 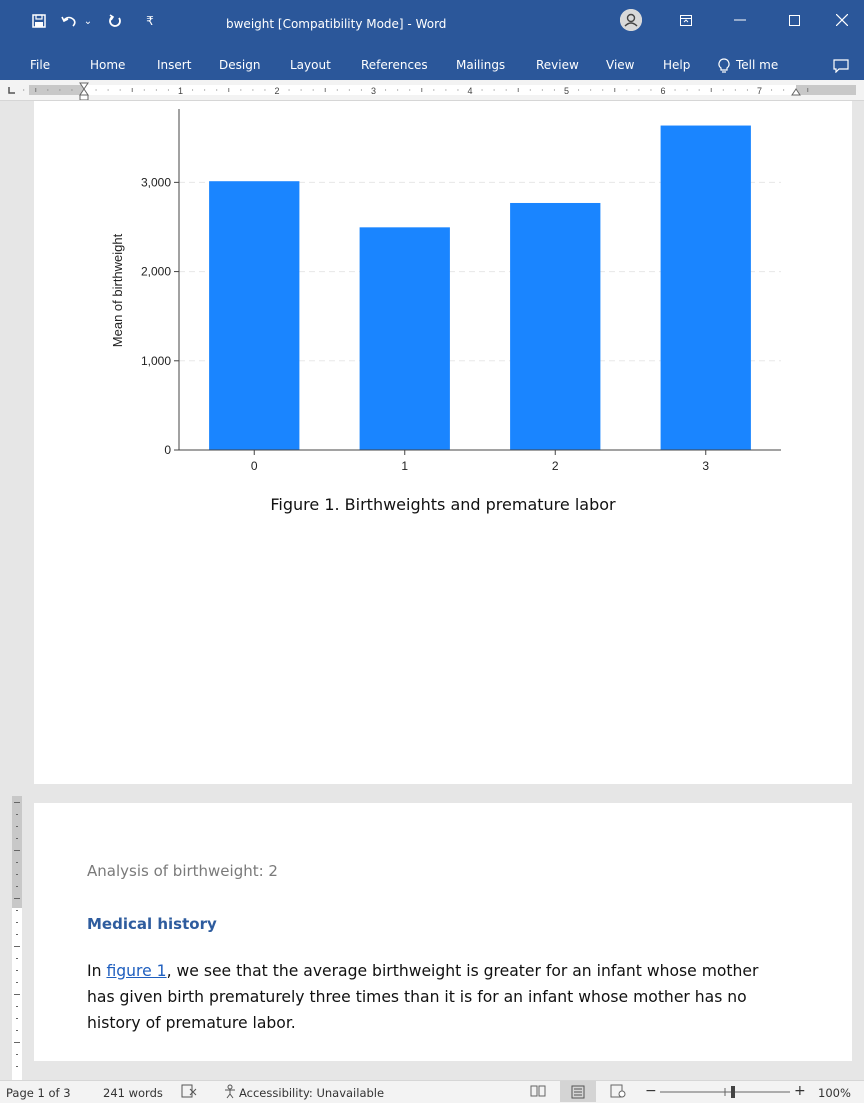 What do you see at coordinates (834, 1093) in the screenshot?
I see `zoom-level: 100%` at bounding box center [834, 1093].